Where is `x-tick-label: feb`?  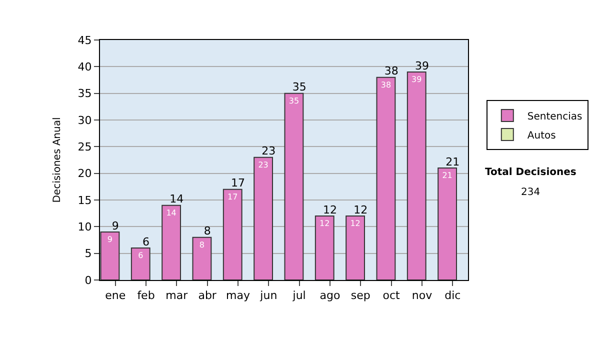
x-tick-label: feb is located at coordinates (146, 295).